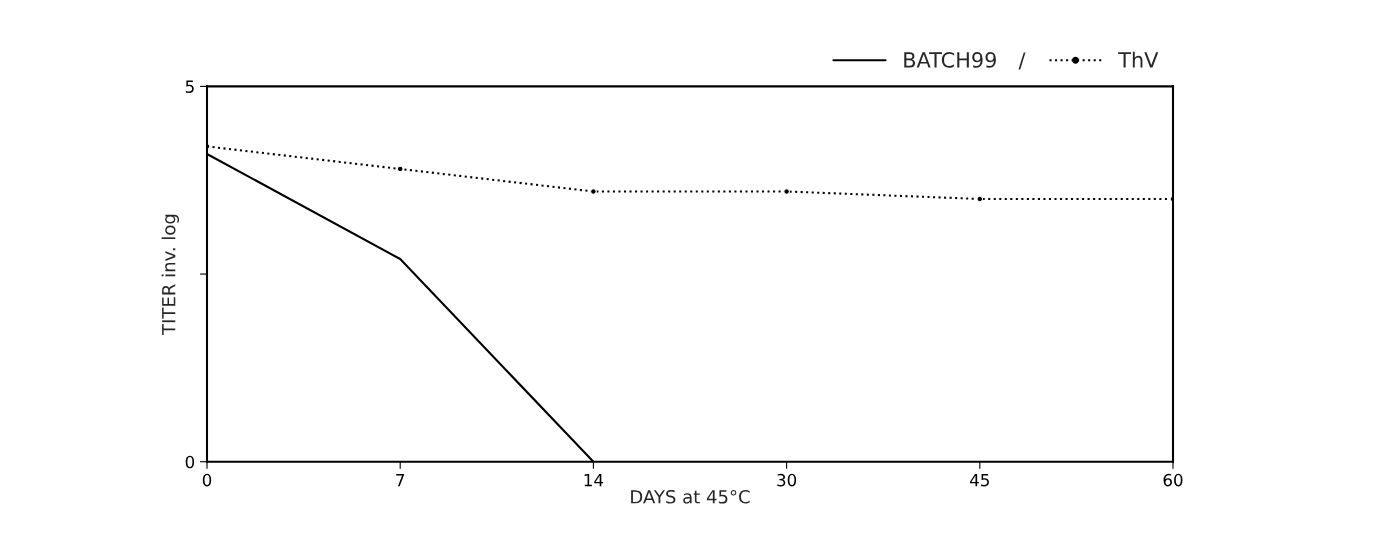 Image resolution: width=1380 pixels, height=540 pixels. I want to click on y-tick-label: 5, so click(189, 86).